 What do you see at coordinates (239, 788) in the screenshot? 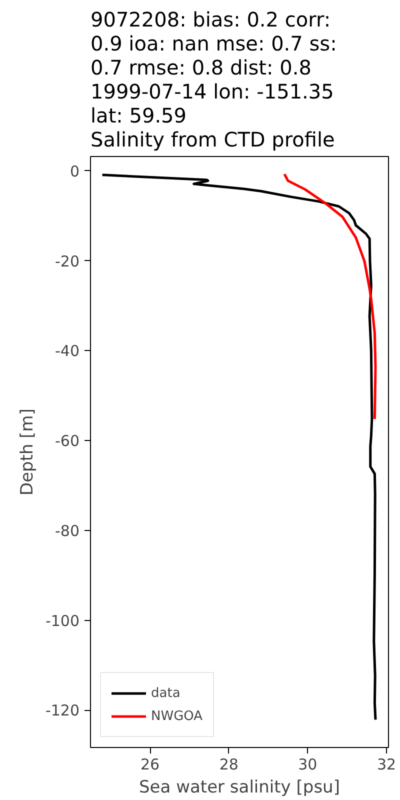
I see `x-axis-title: Sea water salinity [psu]` at bounding box center [239, 788].